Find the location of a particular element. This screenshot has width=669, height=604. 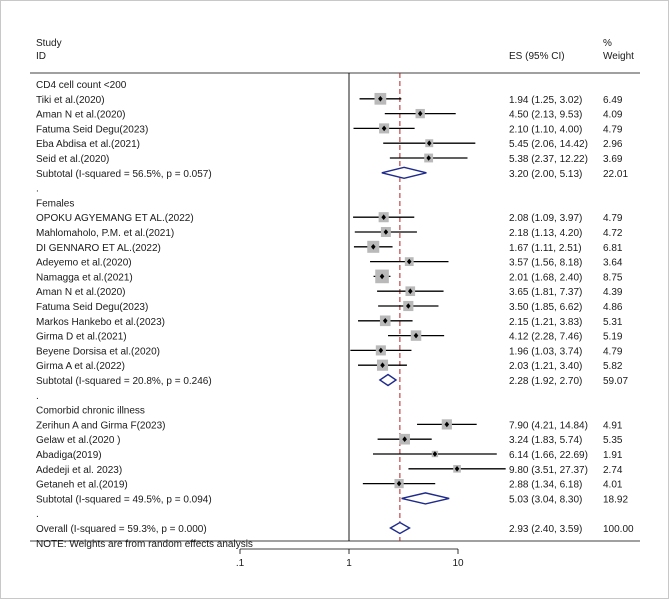

weight-value: 4.01 is located at coordinates (613, 485).